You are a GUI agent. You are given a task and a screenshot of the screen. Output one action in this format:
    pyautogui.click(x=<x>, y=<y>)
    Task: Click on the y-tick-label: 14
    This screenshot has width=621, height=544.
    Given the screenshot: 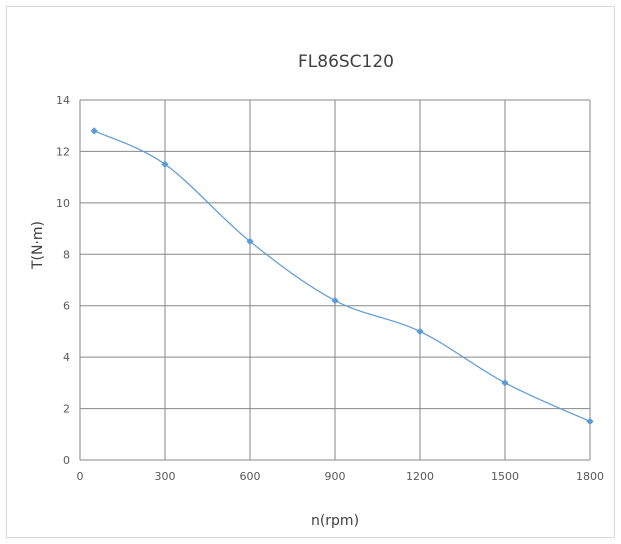 What is the action you would take?
    pyautogui.click(x=63, y=100)
    